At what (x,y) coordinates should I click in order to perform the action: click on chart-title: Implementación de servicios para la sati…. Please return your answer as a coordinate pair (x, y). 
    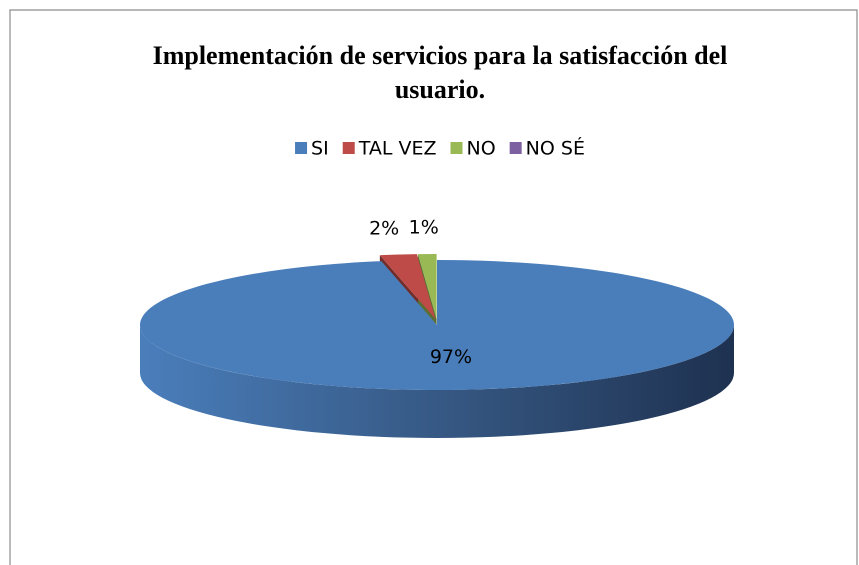
    Looking at the image, I should click on (440, 55).